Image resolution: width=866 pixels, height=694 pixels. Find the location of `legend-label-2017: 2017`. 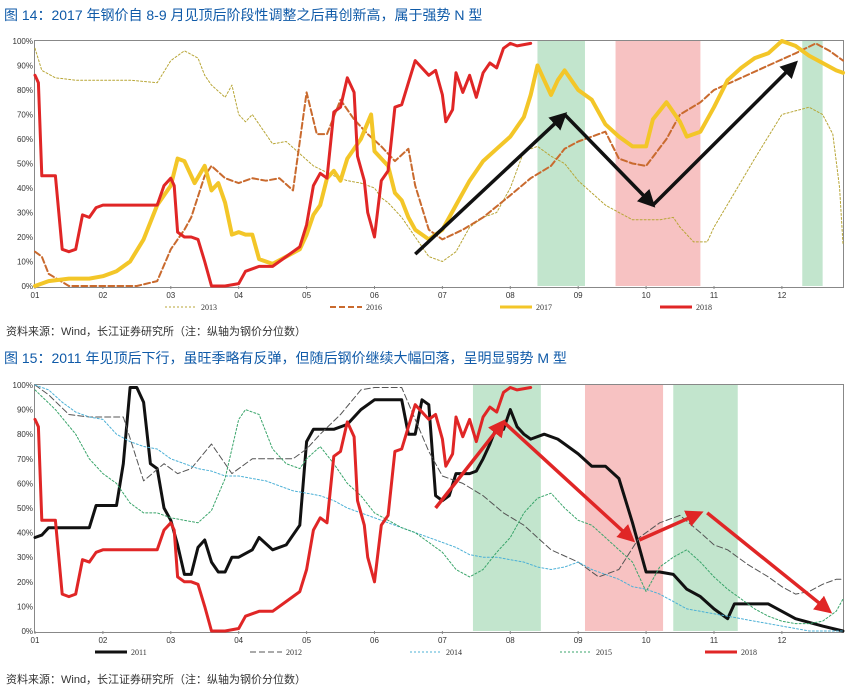

legend-label-2017: 2017 is located at coordinates (544, 307).